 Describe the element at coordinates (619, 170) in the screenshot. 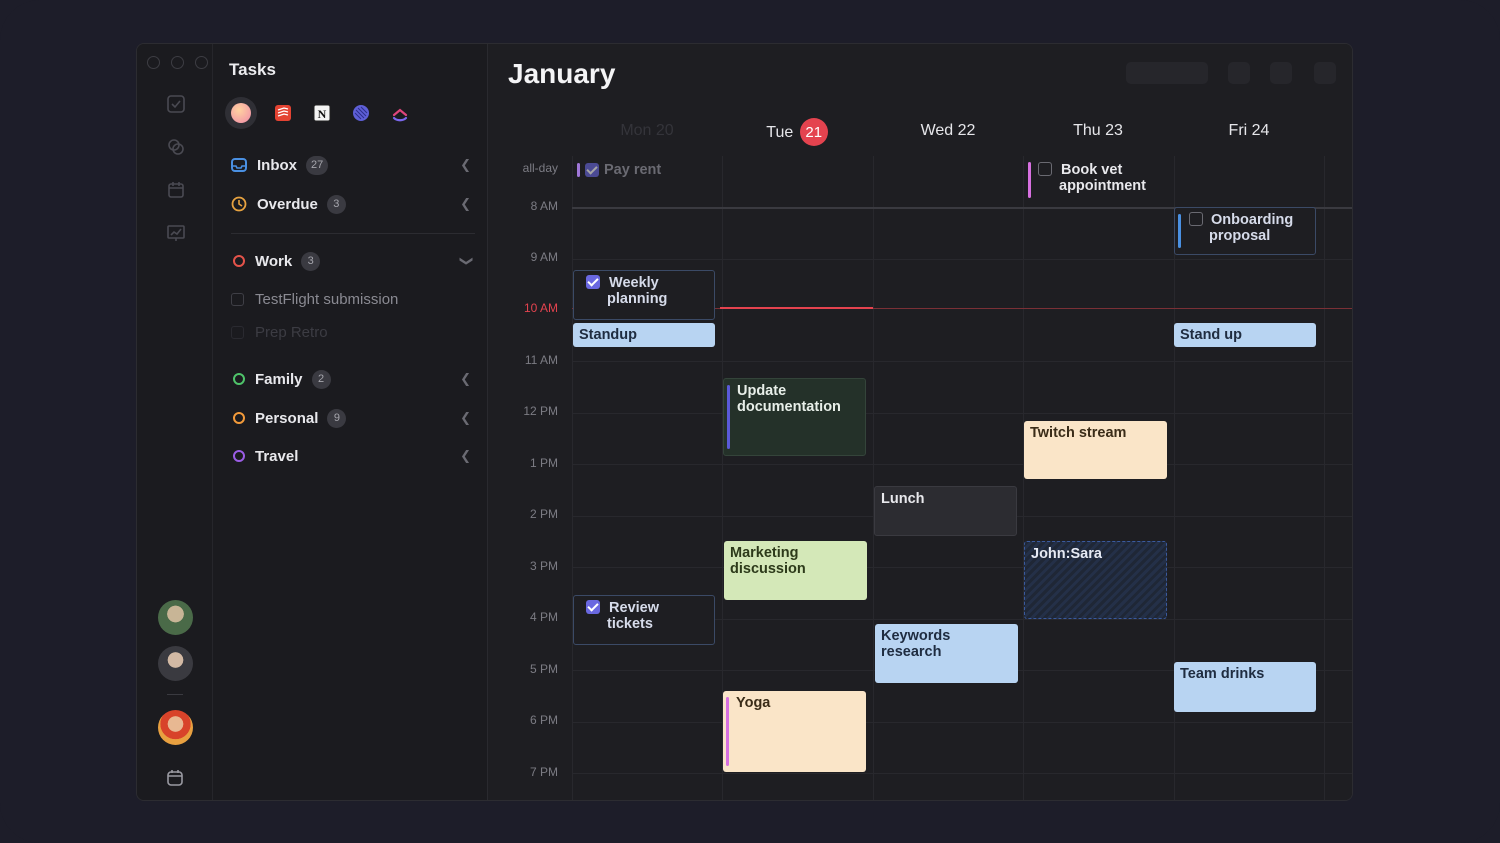

I see `allday-event-pay-rent: Pay rent` at that location.